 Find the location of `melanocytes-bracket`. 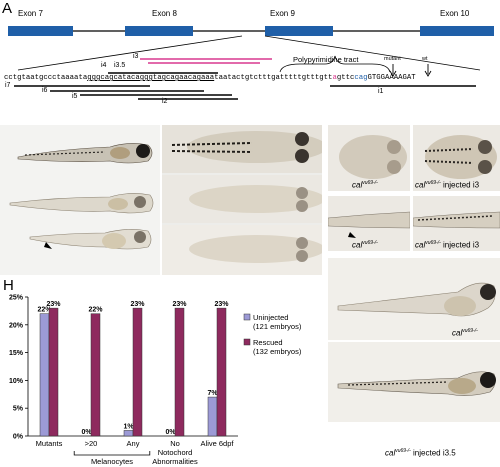

melanocytes-bracket is located at coordinates (112, 453).